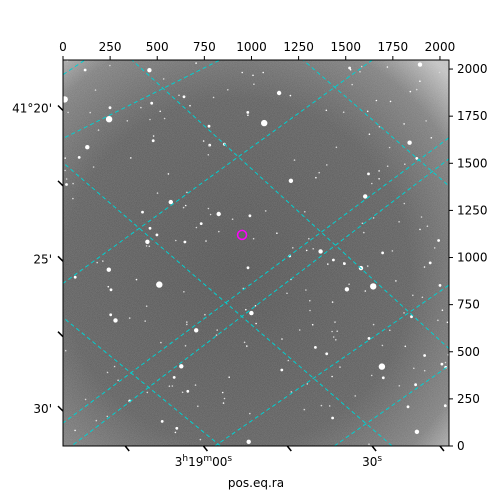 The height and width of the screenshot is (500, 500). Describe the element at coordinates (440, 47) in the screenshot. I see `top-tick-label: 2000` at that location.